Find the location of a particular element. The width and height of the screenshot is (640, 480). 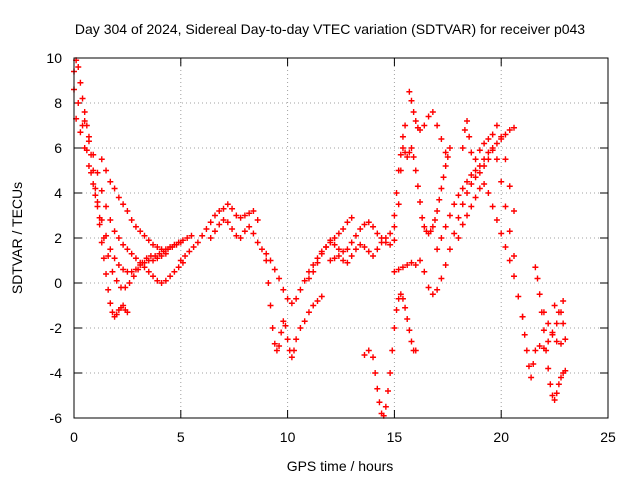

y-tick-label: 8 is located at coordinates (58, 103).